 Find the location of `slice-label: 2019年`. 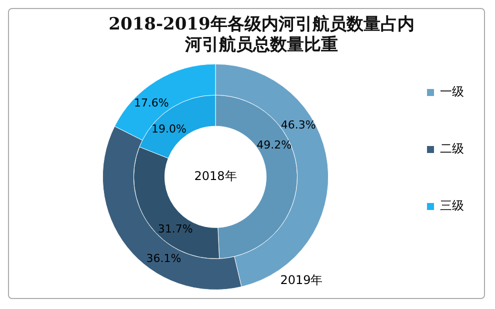

slice-label: 2019年 is located at coordinates (301, 279).